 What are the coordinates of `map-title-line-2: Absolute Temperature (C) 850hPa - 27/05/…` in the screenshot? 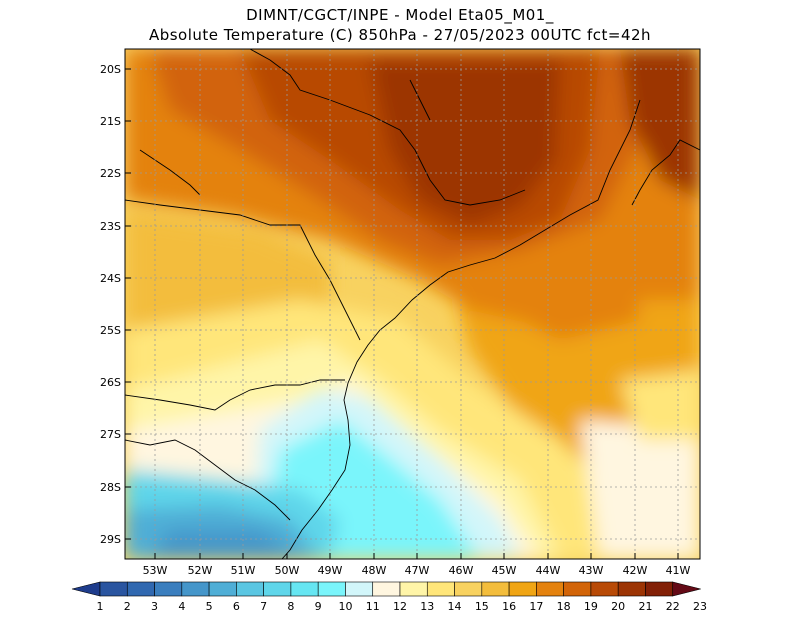 It's located at (400, 35).